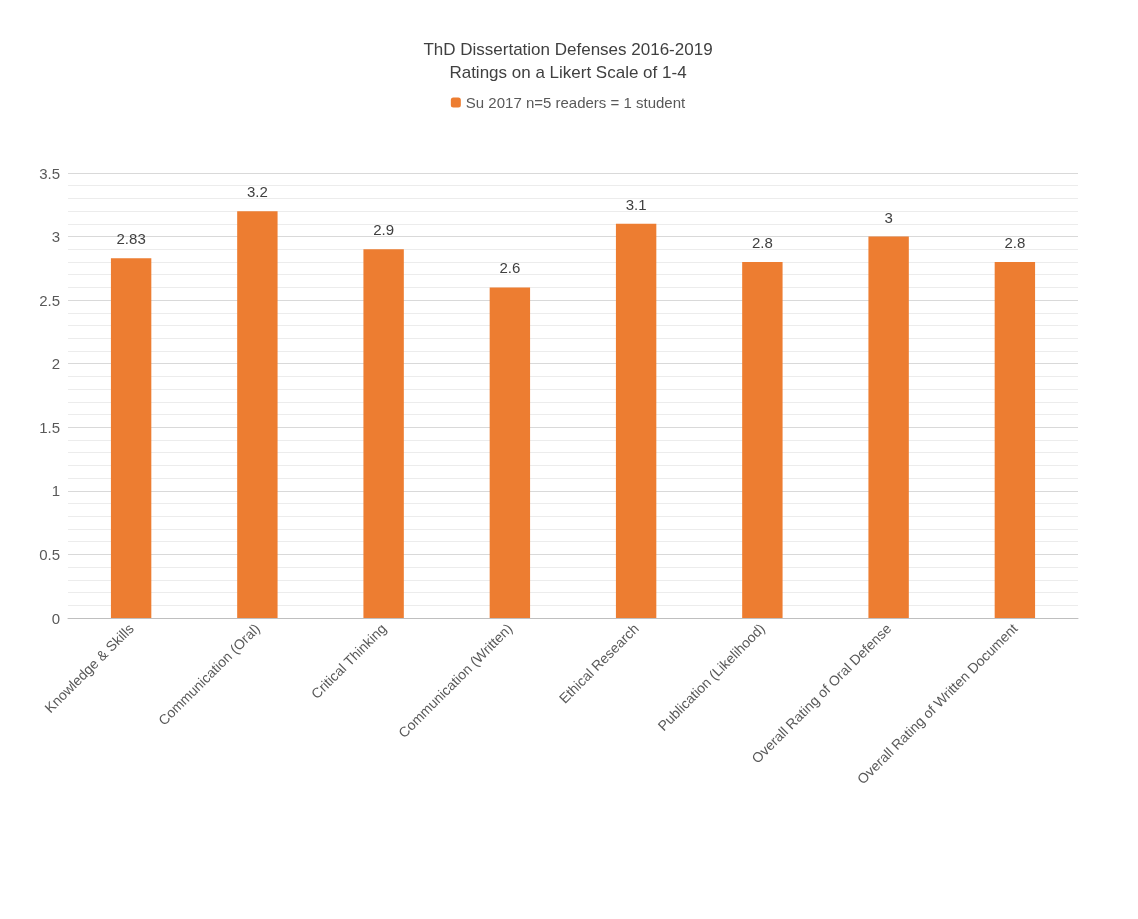  I want to click on data-label: 3, so click(888, 217).